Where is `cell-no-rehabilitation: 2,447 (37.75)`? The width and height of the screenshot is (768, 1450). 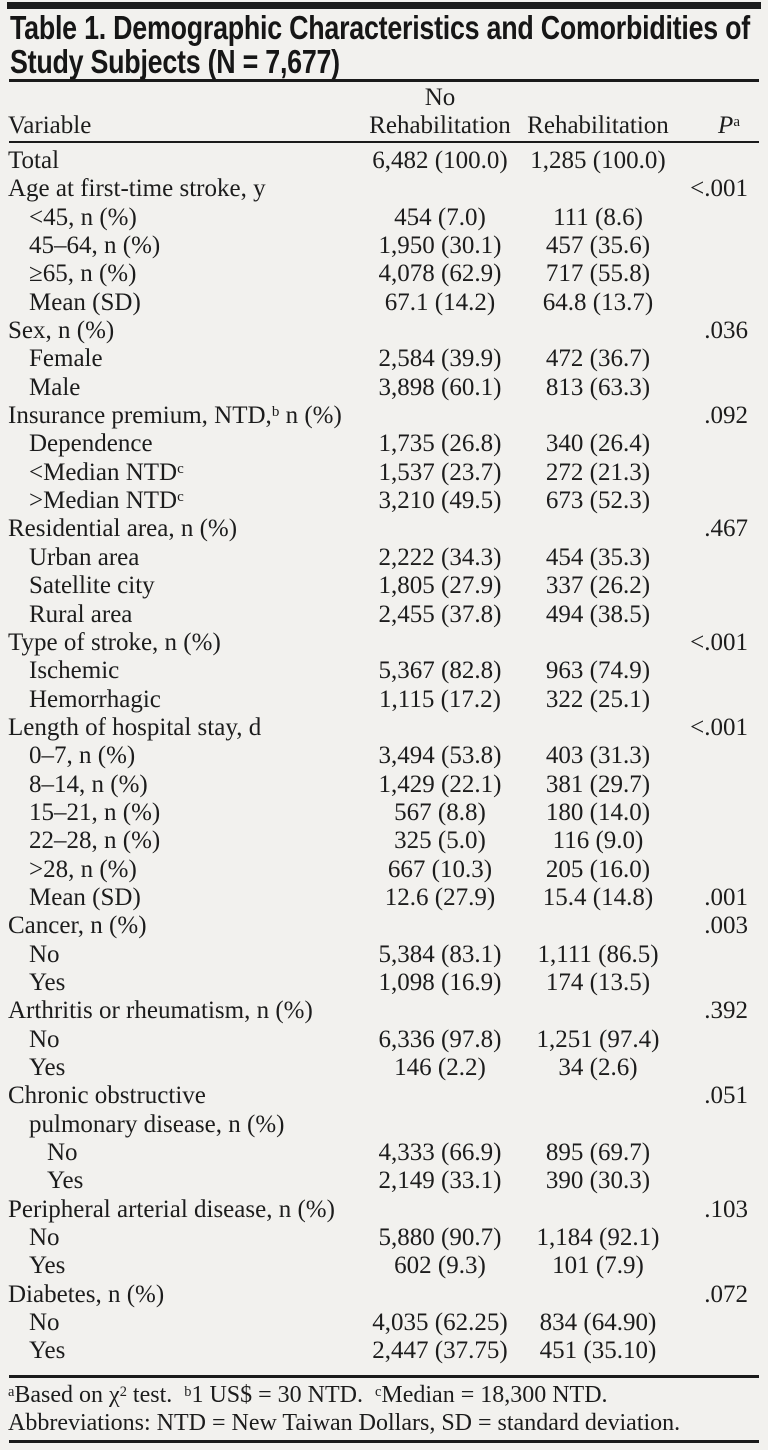
cell-no-rehabilitation: 2,447 (37.75) is located at coordinates (440, 1351).